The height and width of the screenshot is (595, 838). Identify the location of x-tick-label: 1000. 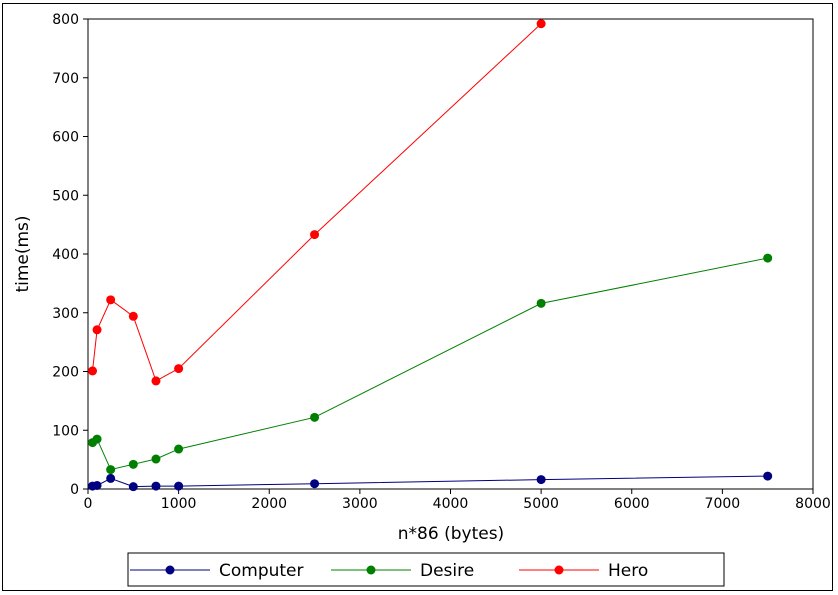
(179, 504).